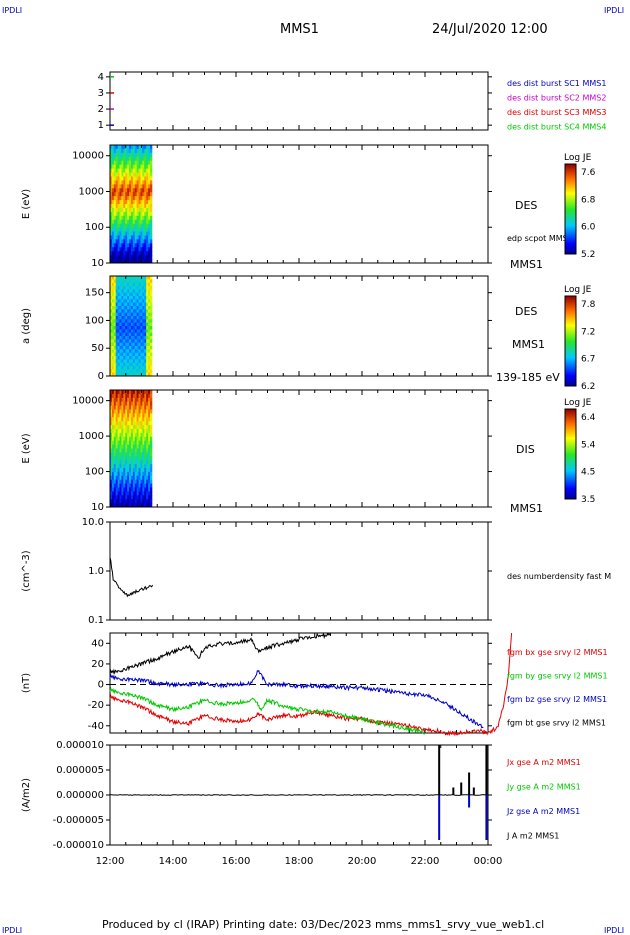 The image size is (630, 935). What do you see at coordinates (97, 348) in the screenshot?
I see `des-pitch-ytick-tick-label: 50` at bounding box center [97, 348].